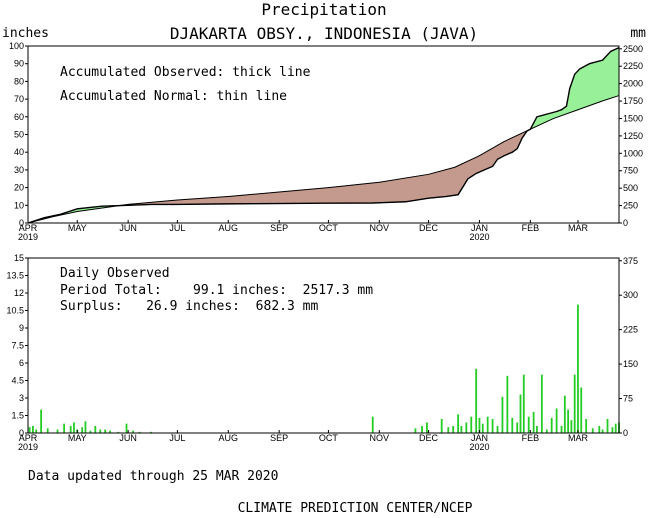 The height and width of the screenshot is (518, 648). Describe the element at coordinates (28, 237) in the screenshot. I see `x-tick-label-year: 2019` at that location.